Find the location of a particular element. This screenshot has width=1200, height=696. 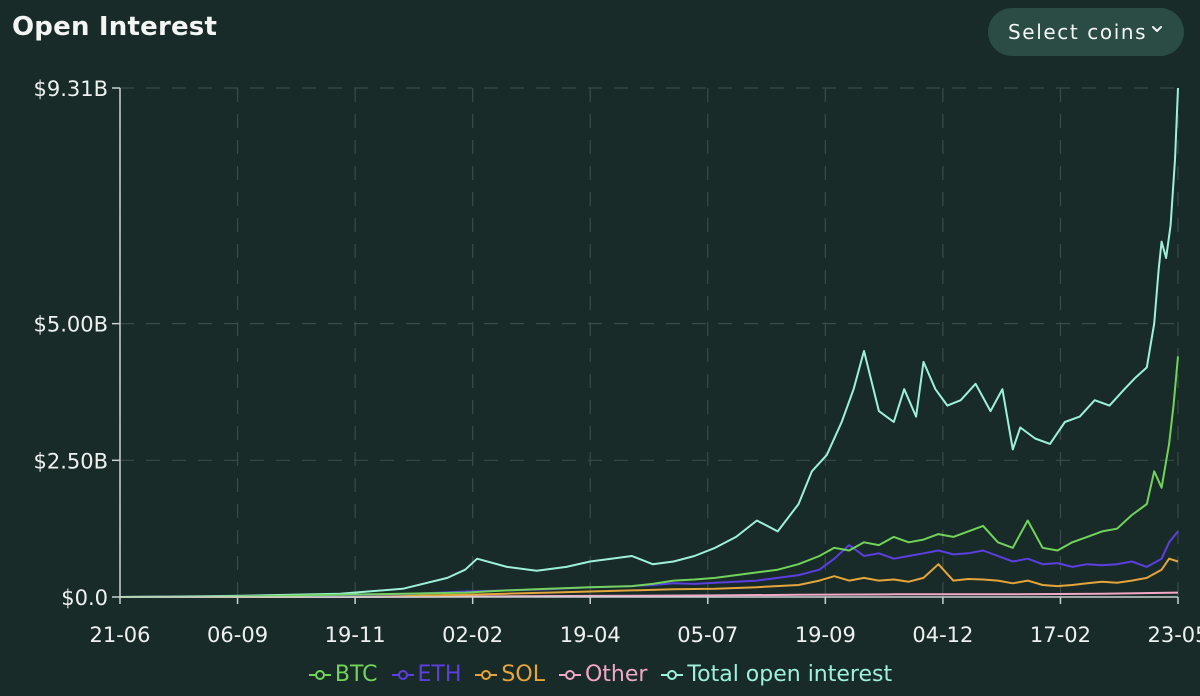

select-coins-label: Select coins is located at coordinates (1078, 32).